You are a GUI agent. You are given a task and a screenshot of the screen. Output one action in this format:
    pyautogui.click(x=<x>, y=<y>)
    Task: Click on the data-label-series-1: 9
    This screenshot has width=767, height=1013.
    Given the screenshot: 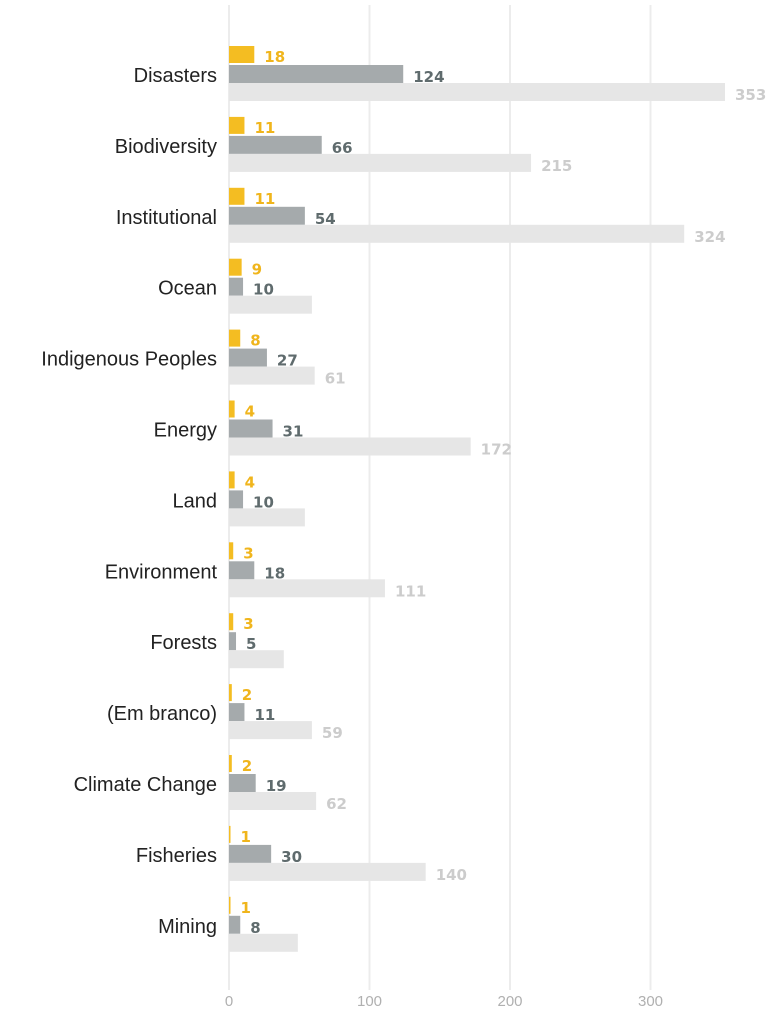 What is the action you would take?
    pyautogui.click(x=257, y=270)
    